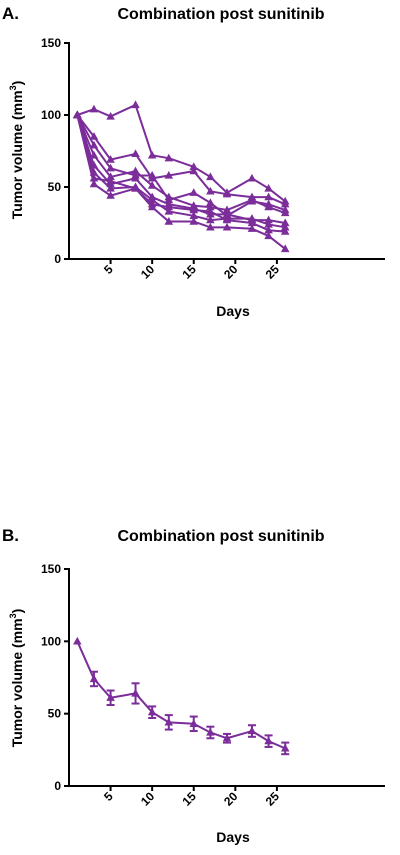 This screenshot has height=855, width=400. I want to click on panel-b-y-tick-label: 100, so click(51, 641).